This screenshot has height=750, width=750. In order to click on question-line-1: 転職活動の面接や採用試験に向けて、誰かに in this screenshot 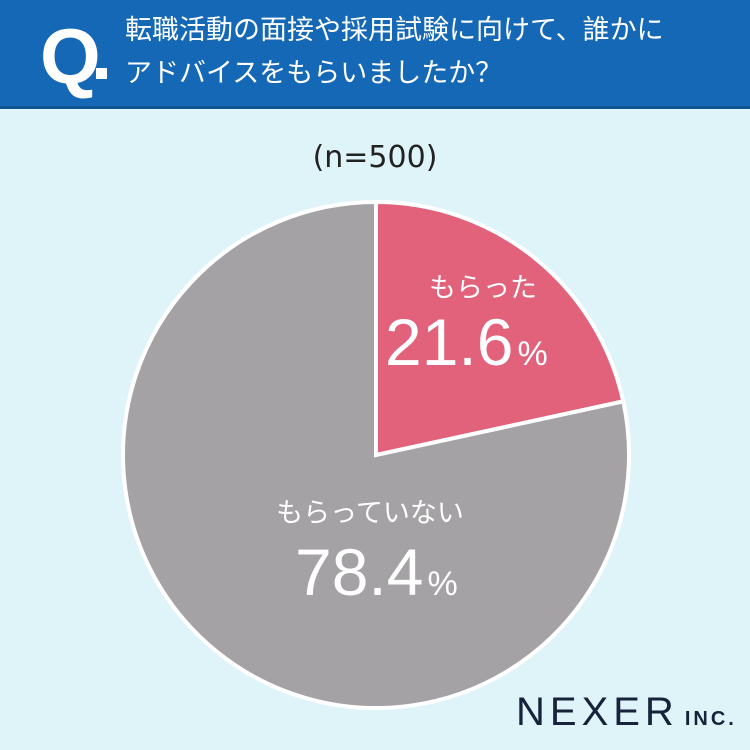, I will do `click(394, 30)`.